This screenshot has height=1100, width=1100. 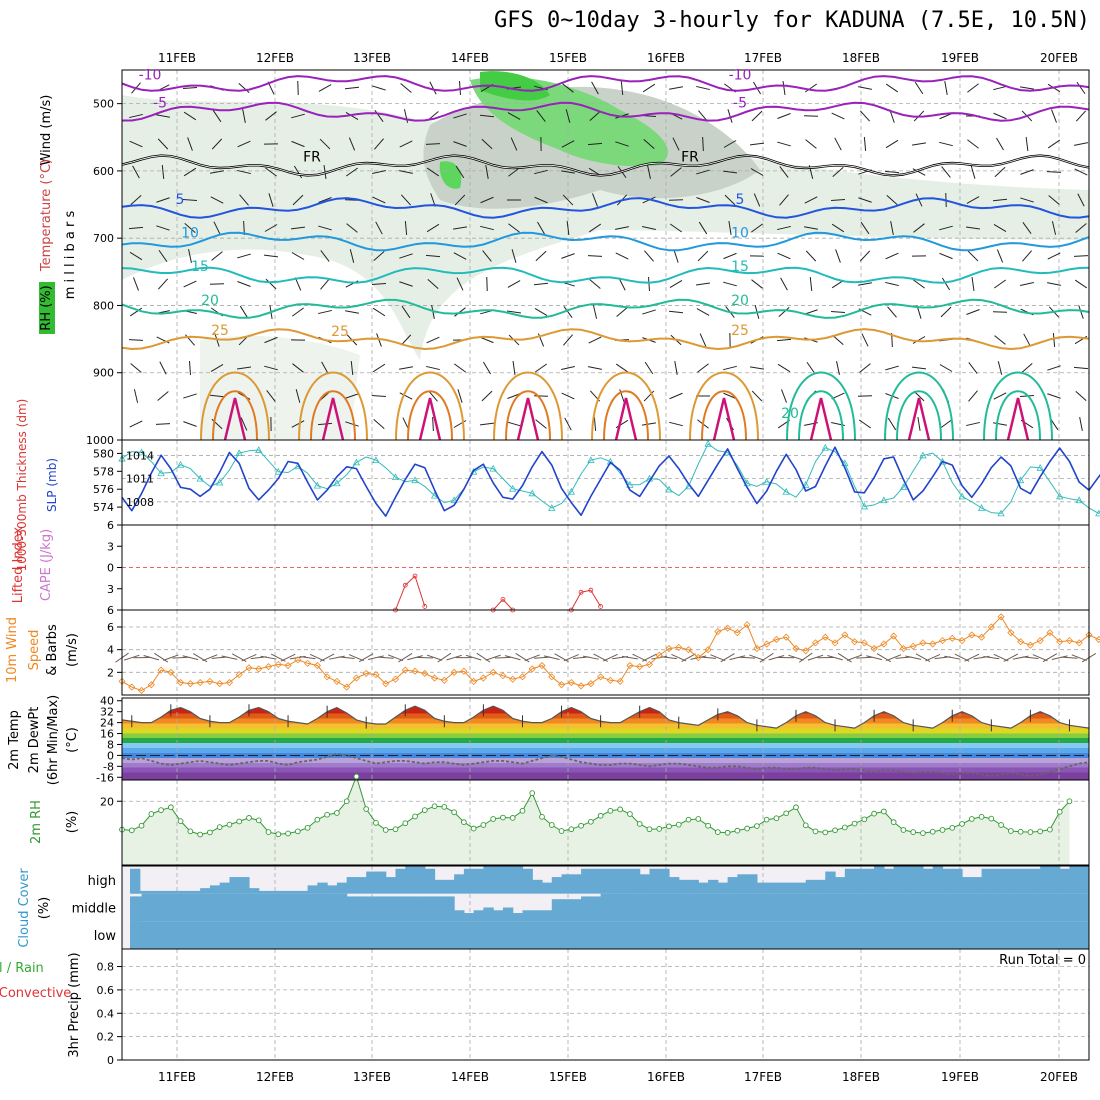 I want to click on axis-label-dewpt: 2m DewPt, so click(x=34, y=740).